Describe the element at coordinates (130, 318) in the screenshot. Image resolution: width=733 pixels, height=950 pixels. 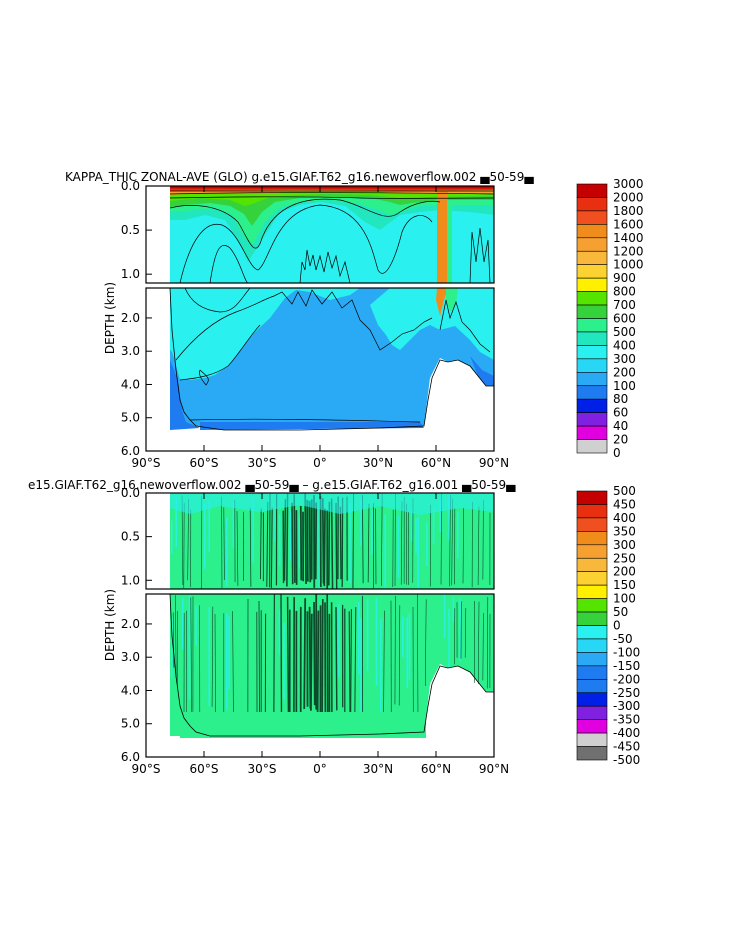
I see `y-tick-label: 2.0` at that location.